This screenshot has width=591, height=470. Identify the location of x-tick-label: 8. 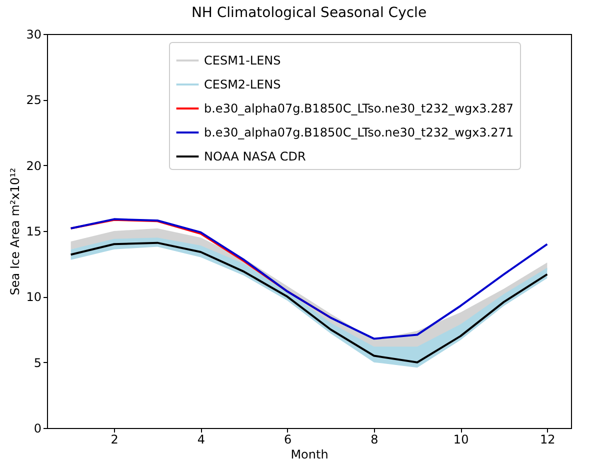
(374, 439).